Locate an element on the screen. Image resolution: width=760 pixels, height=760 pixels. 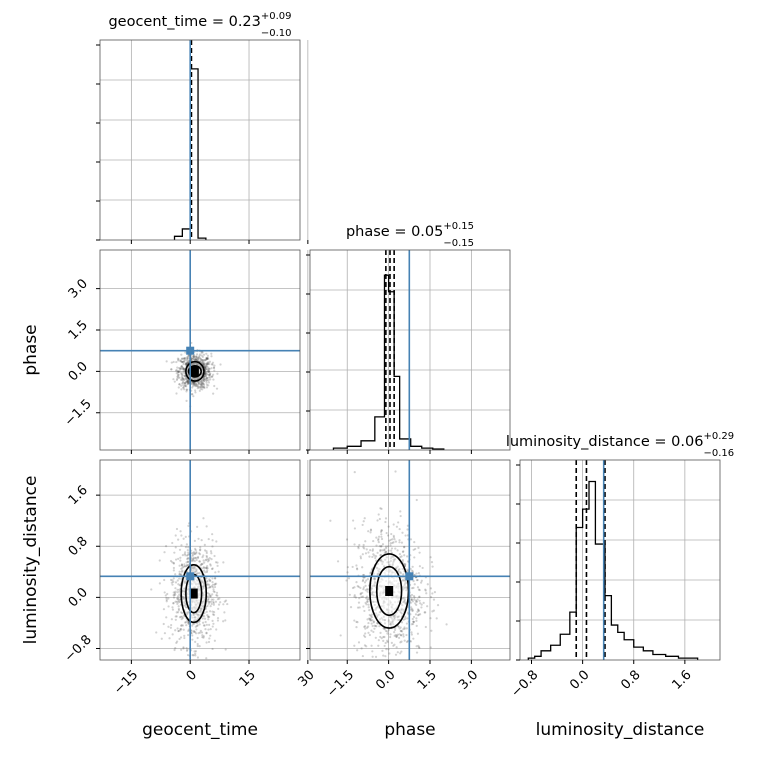
panel-frame is located at coordinates (620, 560).